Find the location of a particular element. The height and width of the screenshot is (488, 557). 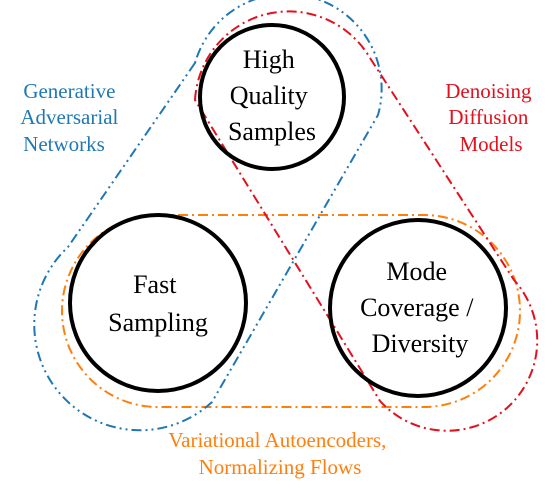

fast-sampling-label: Fast Sampling is located at coordinates (158, 303).